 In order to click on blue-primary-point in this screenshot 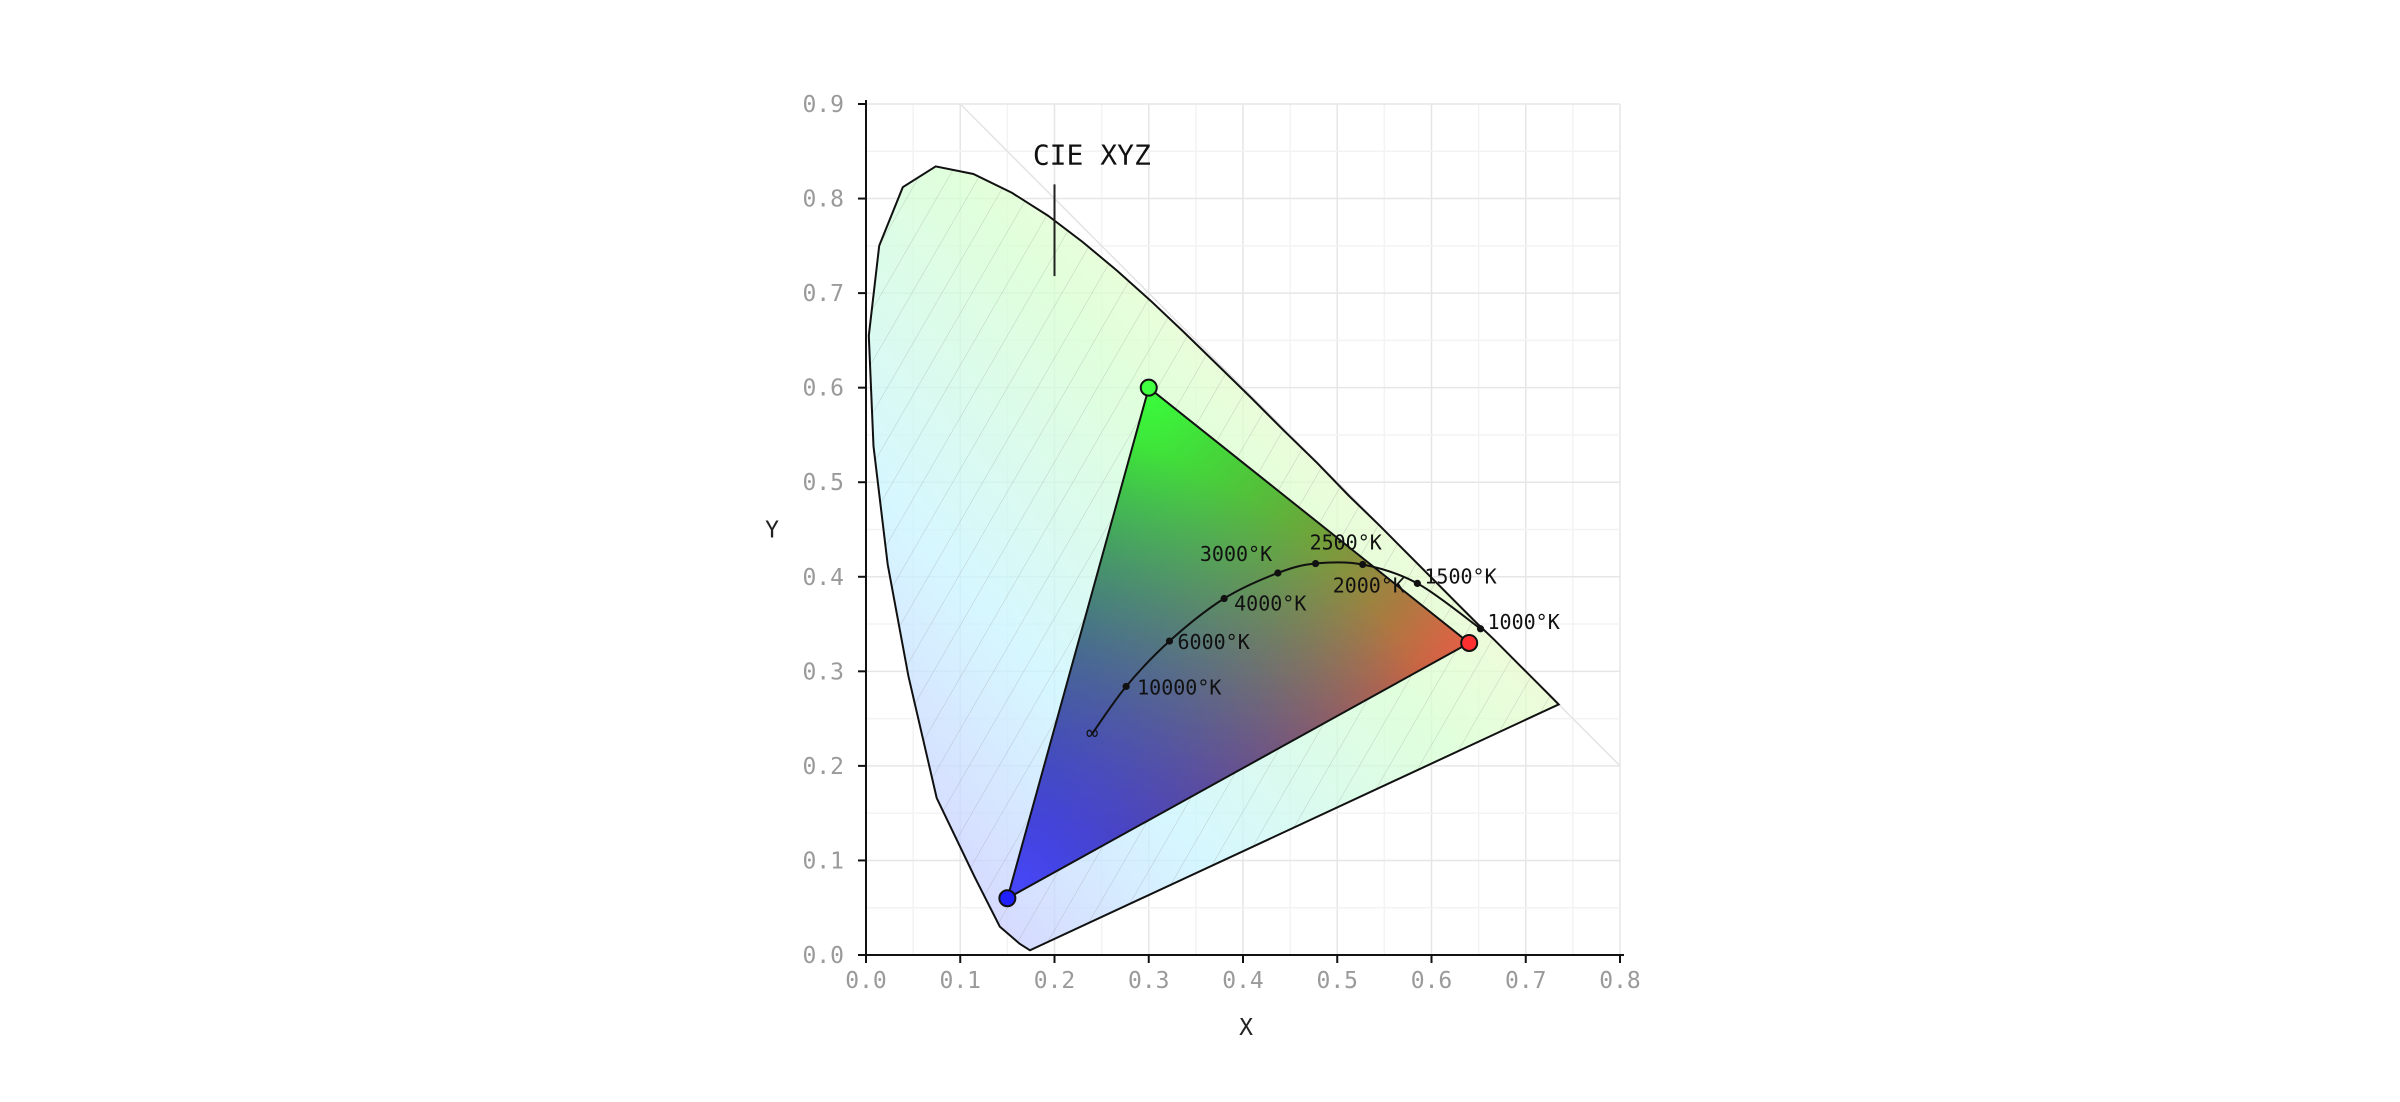, I will do `click(1007, 898)`.